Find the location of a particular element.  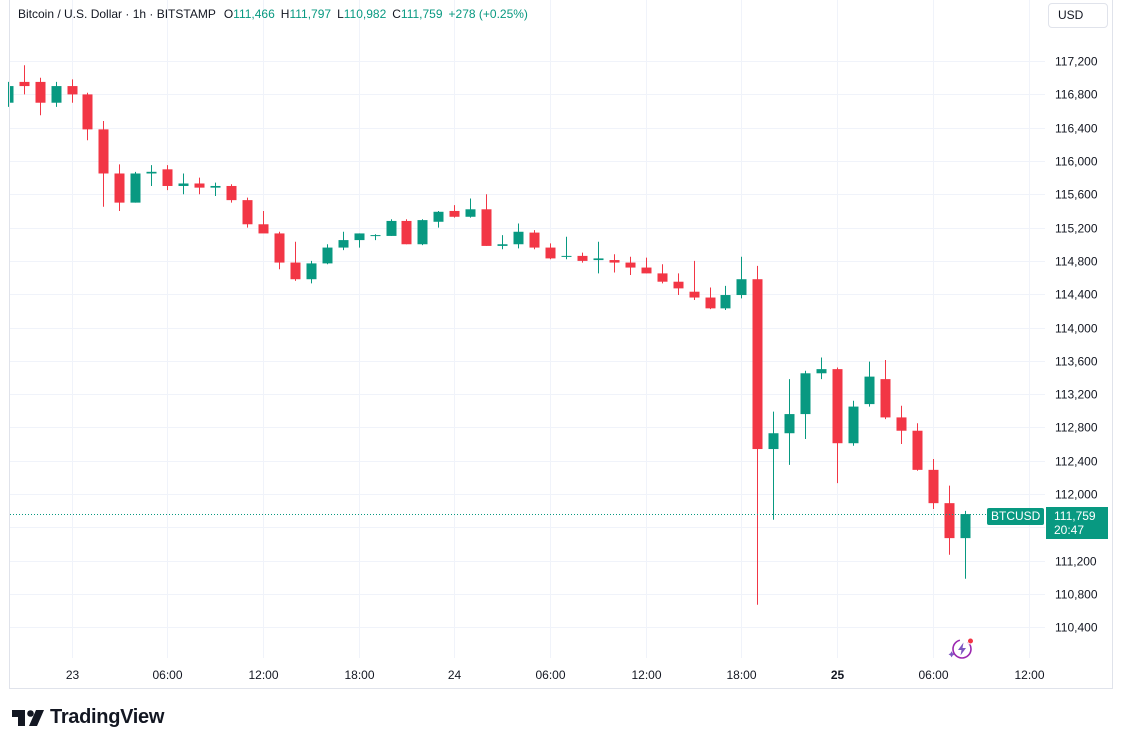

low-value: 110,982 is located at coordinates (365, 14).